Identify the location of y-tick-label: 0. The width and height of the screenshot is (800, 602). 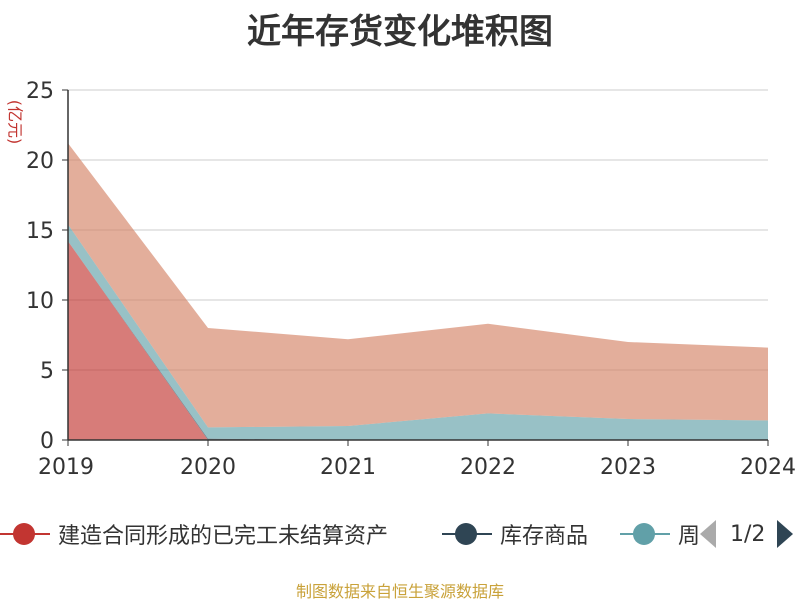
(47, 441).